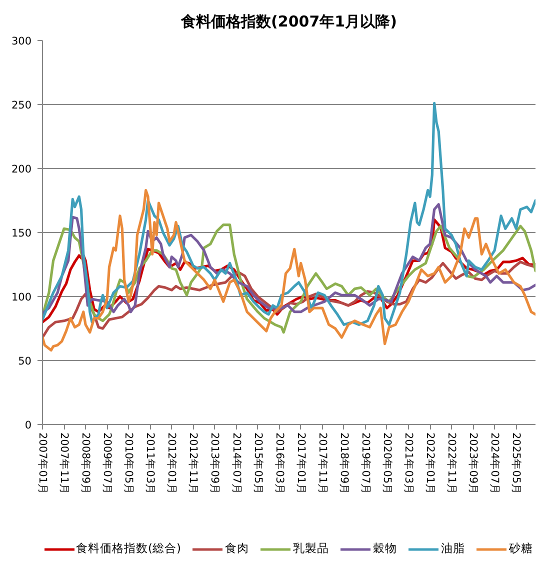  I want to click on x-tick-label: 2010年05月, so click(128, 463).